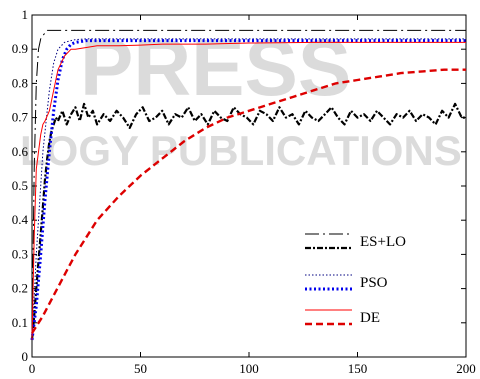 This screenshot has width=480, height=379. What do you see at coordinates (20, 48) in the screenshot?
I see `y-tick-label: 0.9` at bounding box center [20, 48].